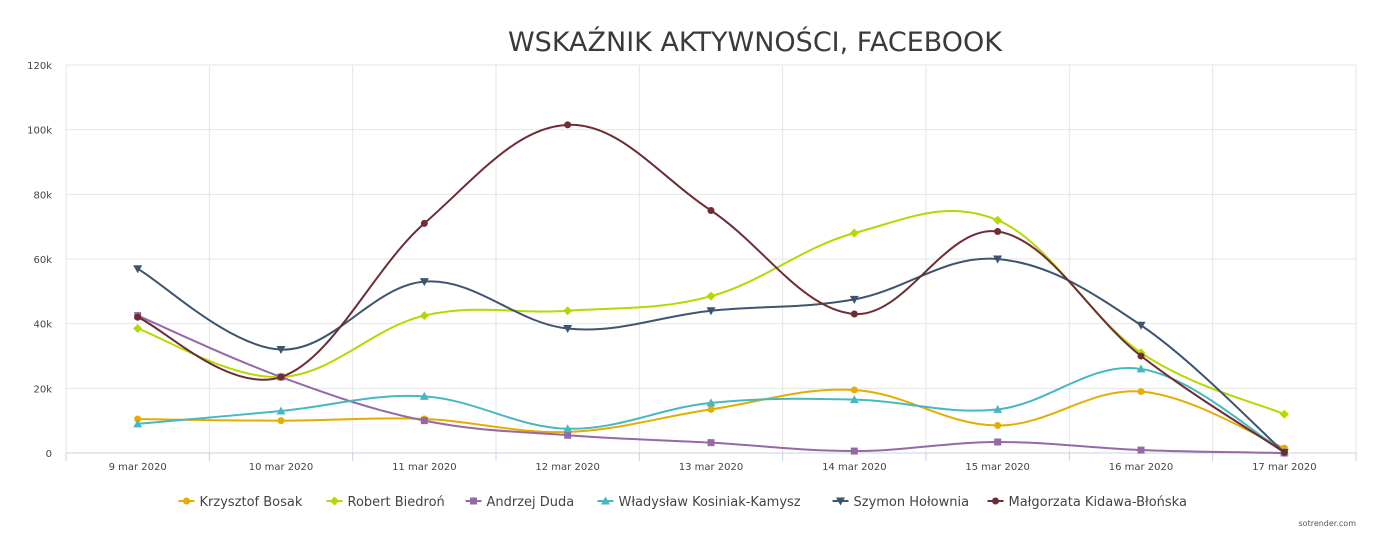  I want to click on legend-item: Krzysztof Bosak, so click(240, 502).